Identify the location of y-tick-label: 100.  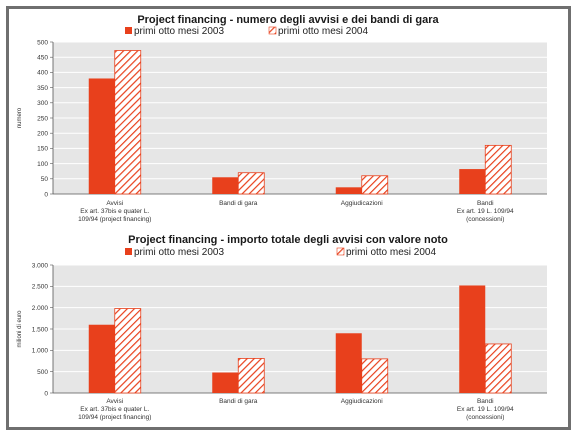
(42, 164).